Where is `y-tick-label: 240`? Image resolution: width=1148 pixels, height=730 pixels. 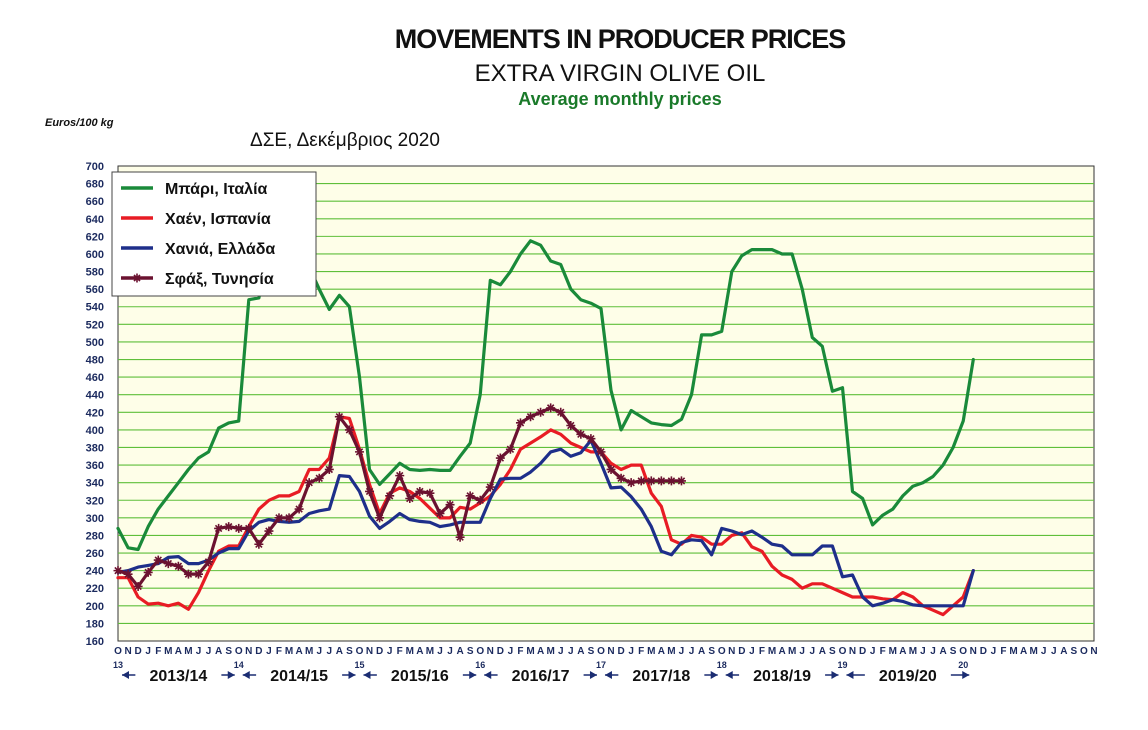 y-tick-label: 240 is located at coordinates (95, 572).